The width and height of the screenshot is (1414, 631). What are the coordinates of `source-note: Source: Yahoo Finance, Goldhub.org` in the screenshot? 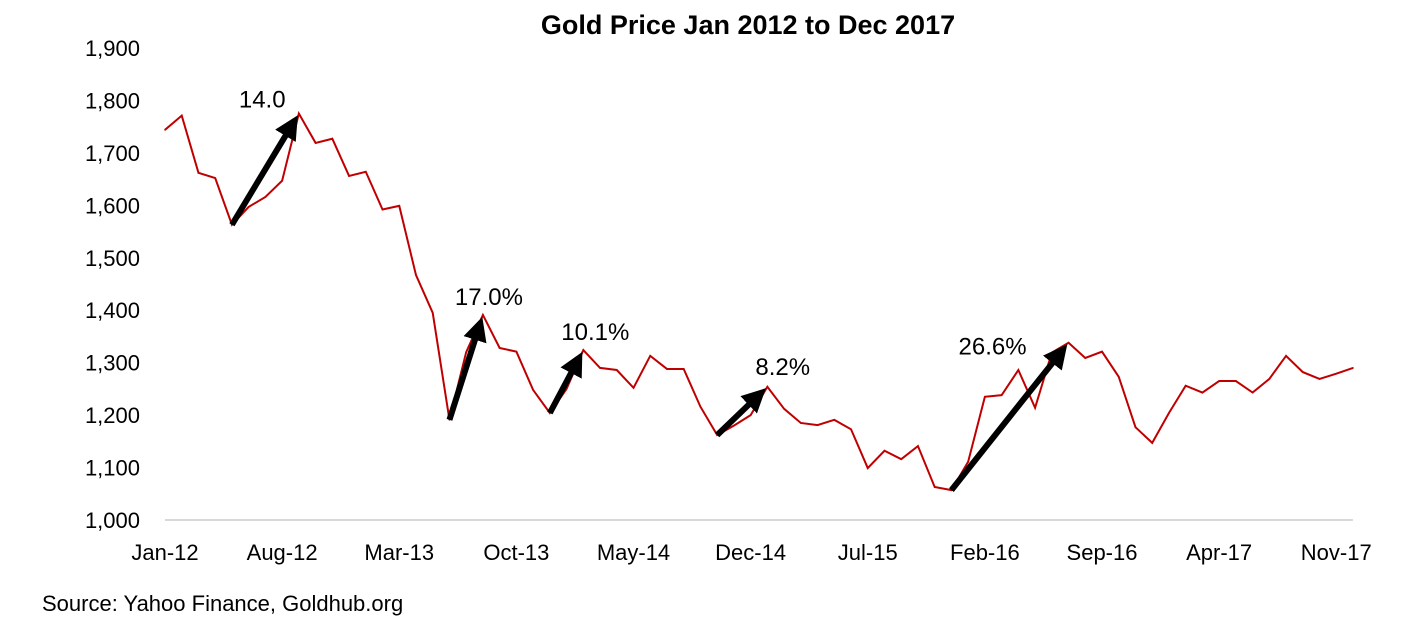 It's located at (222, 603).